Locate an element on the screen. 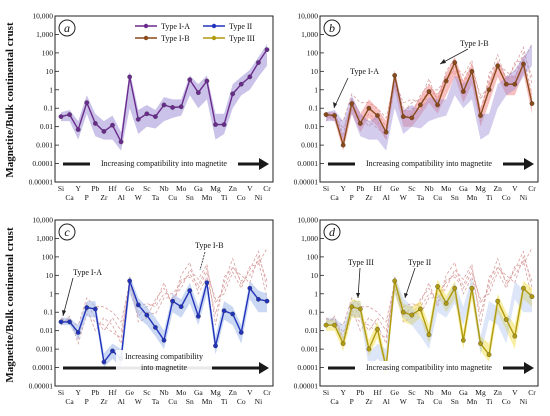 This screenshot has height=416, width=550. x-tick-label: Ga is located at coordinates (463, 188).